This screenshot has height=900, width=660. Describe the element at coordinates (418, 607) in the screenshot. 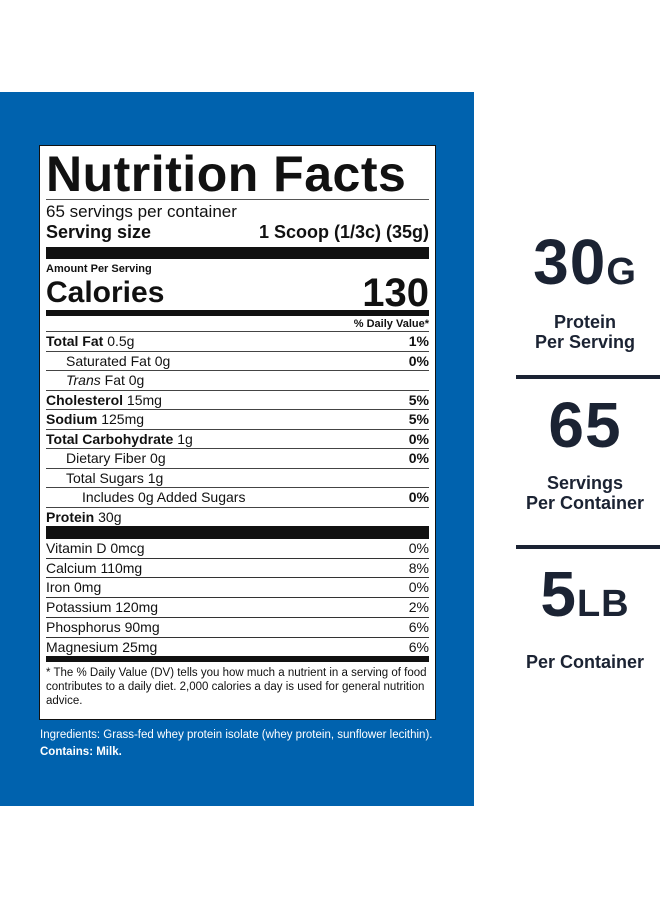

I see `vitamin-dv: 2%` at that location.